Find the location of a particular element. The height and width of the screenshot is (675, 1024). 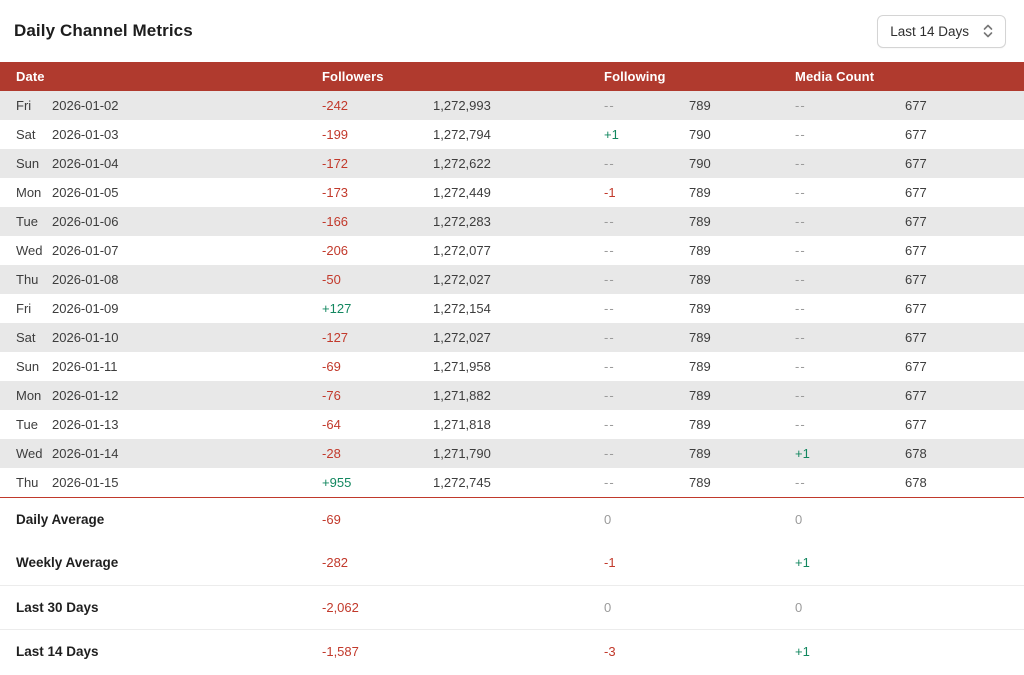

table-row: Sun 2026-01-04 -172 1,272,622 -- 790 -- 677 is located at coordinates (512, 163).